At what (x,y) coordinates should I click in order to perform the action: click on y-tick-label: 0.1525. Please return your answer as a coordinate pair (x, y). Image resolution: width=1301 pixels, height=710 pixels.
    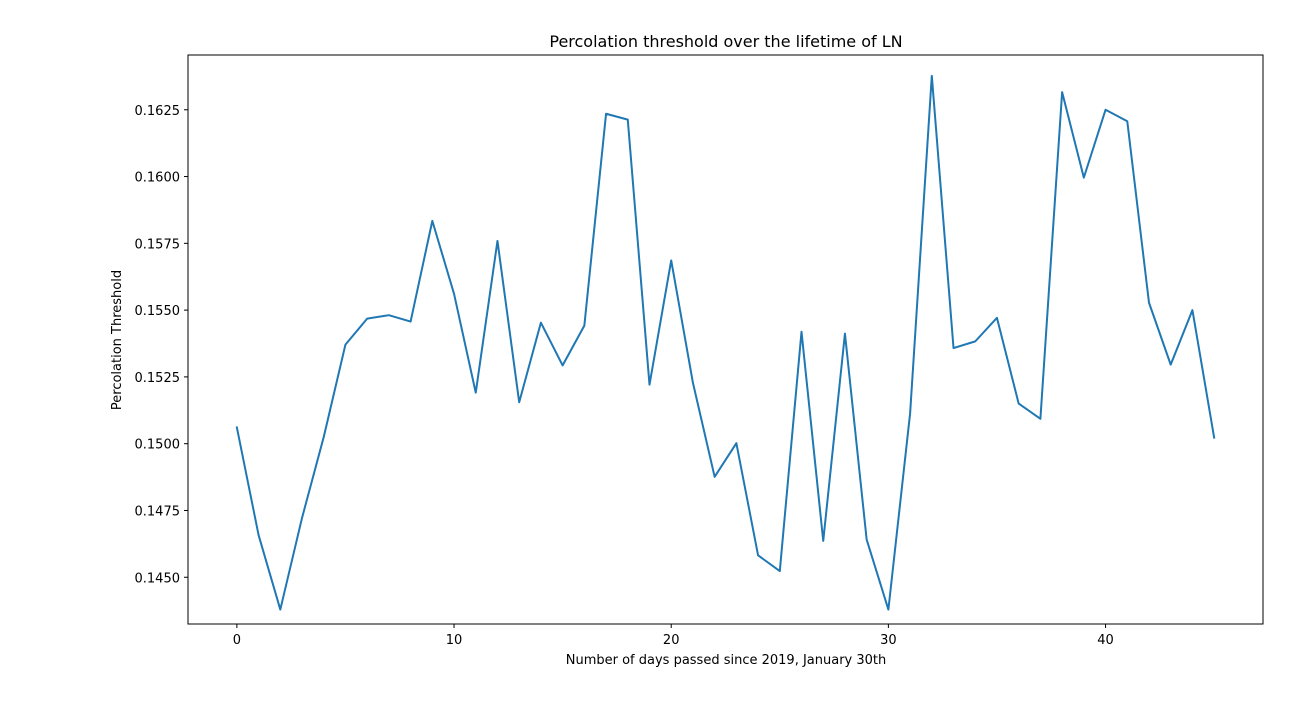
    Looking at the image, I should click on (158, 378).